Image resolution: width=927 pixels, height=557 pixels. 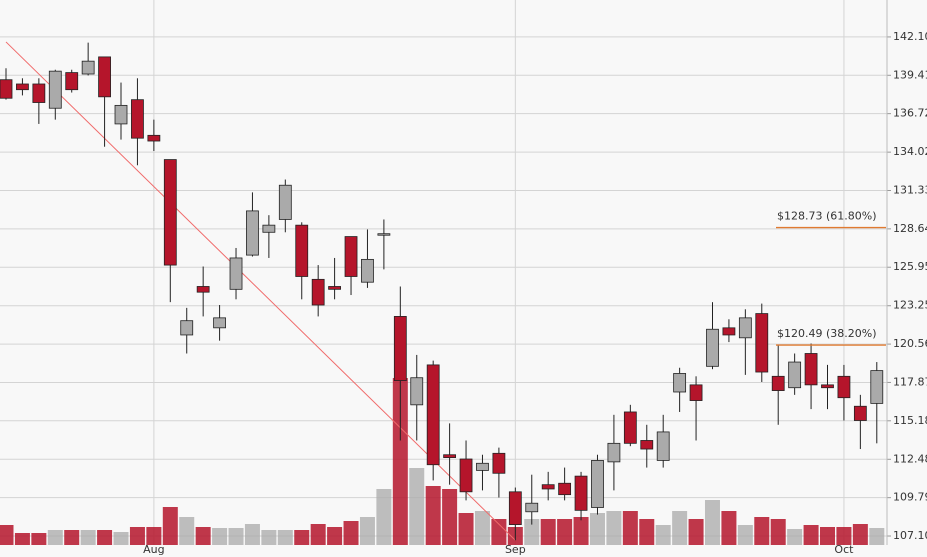 What do you see at coordinates (910, 497) in the screenshot?
I see `y-tick-label: 109.79` at bounding box center [910, 497].